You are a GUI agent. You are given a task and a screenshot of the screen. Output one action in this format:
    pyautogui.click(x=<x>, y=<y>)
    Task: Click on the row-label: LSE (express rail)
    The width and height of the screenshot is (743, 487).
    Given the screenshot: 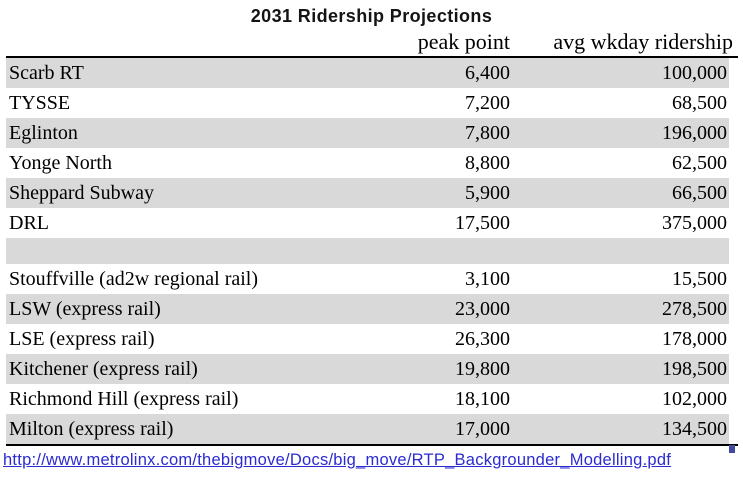 What is the action you would take?
    pyautogui.click(x=82, y=338)
    